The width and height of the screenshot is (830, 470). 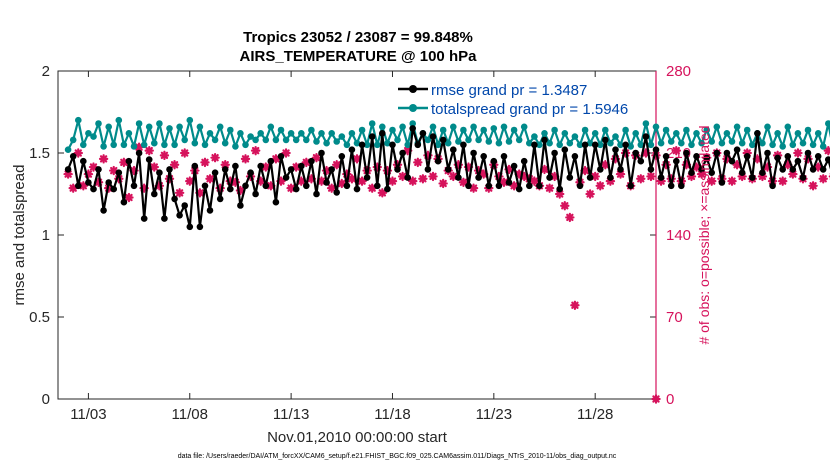 I want to click on x-tick-label: 11/18, so click(x=392, y=414).